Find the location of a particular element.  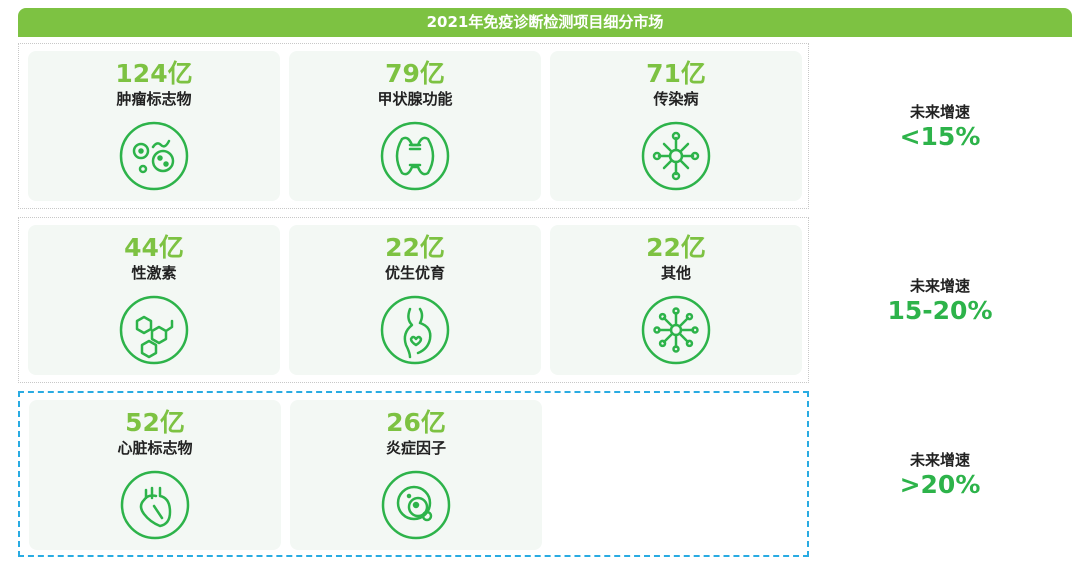

growth-value: 15-20% is located at coordinates (940, 310).